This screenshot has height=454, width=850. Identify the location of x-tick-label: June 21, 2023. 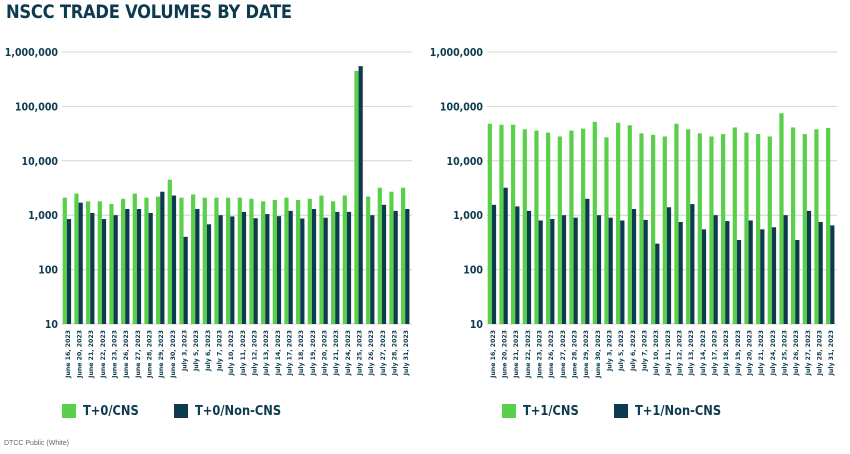
(91, 354).